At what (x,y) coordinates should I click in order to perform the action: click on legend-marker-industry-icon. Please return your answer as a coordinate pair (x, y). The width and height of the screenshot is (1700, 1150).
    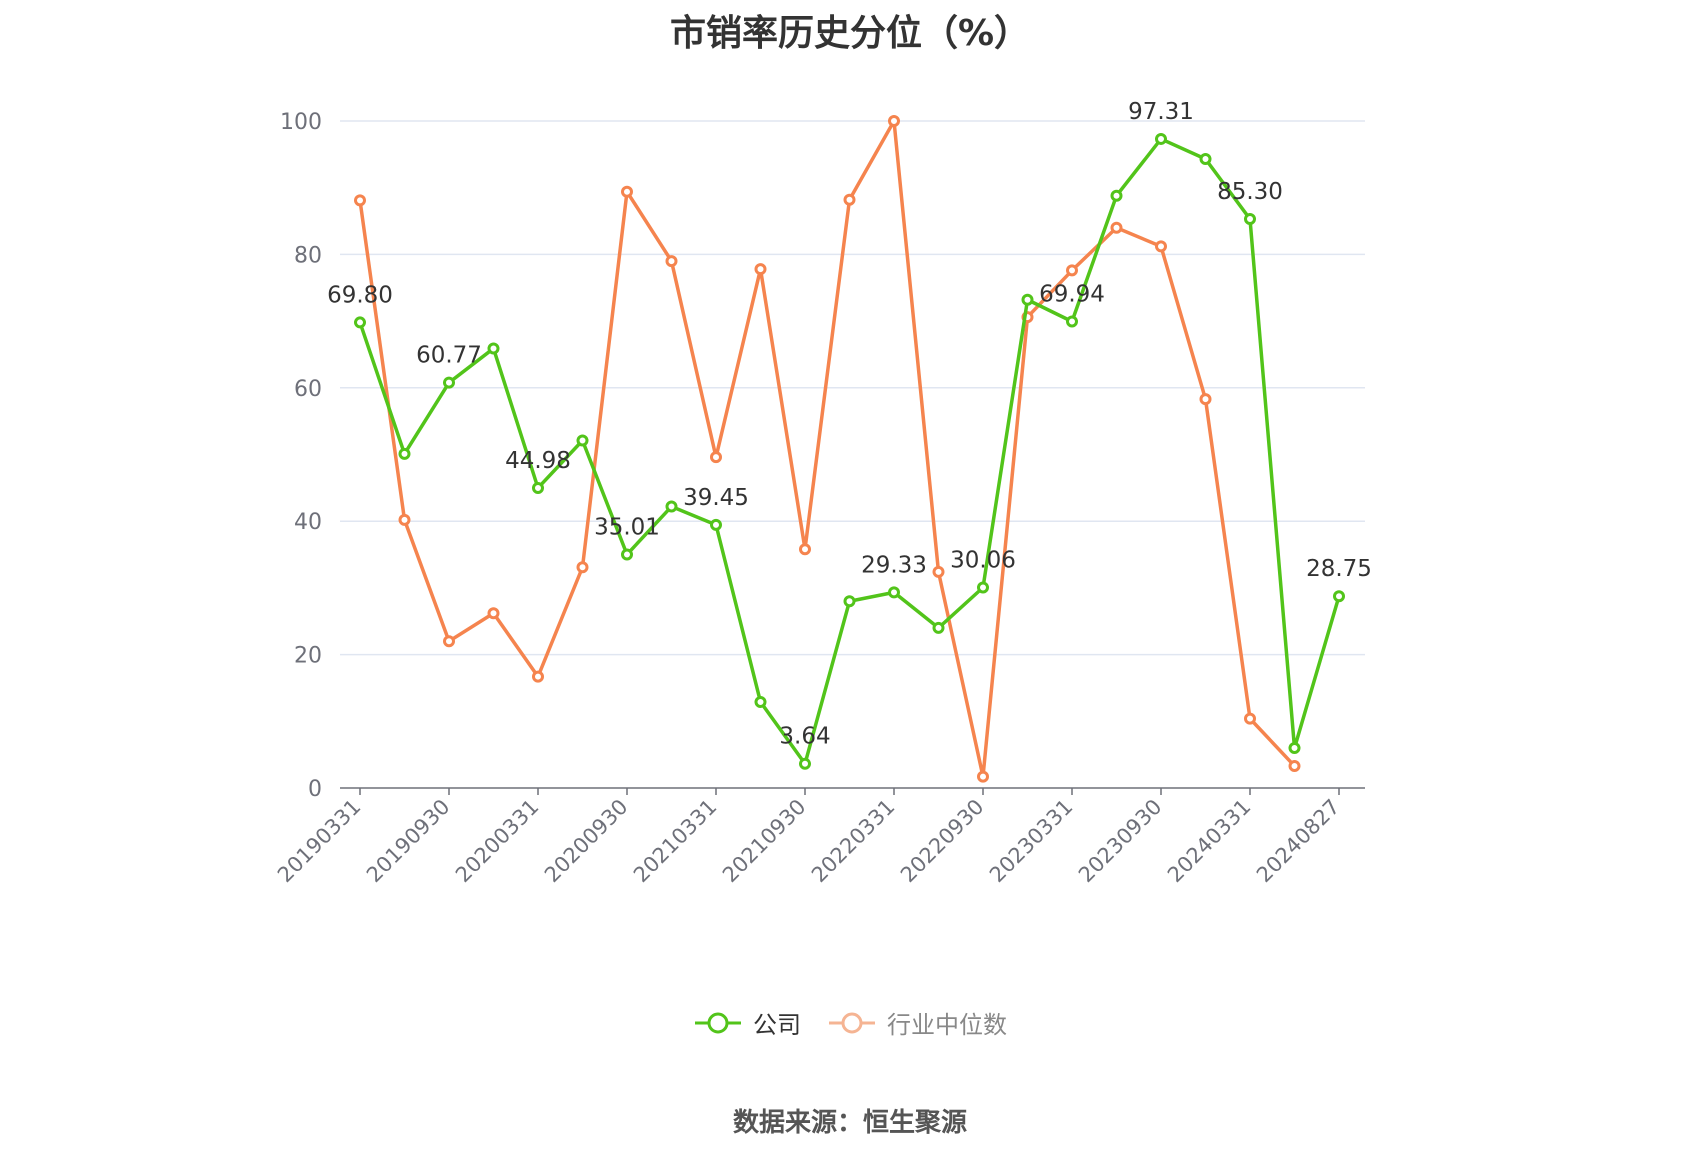
    Looking at the image, I should click on (852, 1022).